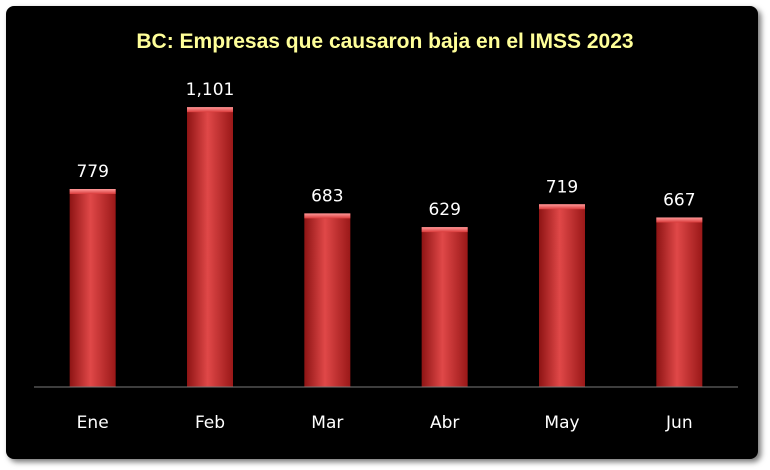  I want to click on x-tick-label-abr: Abr, so click(444, 423).